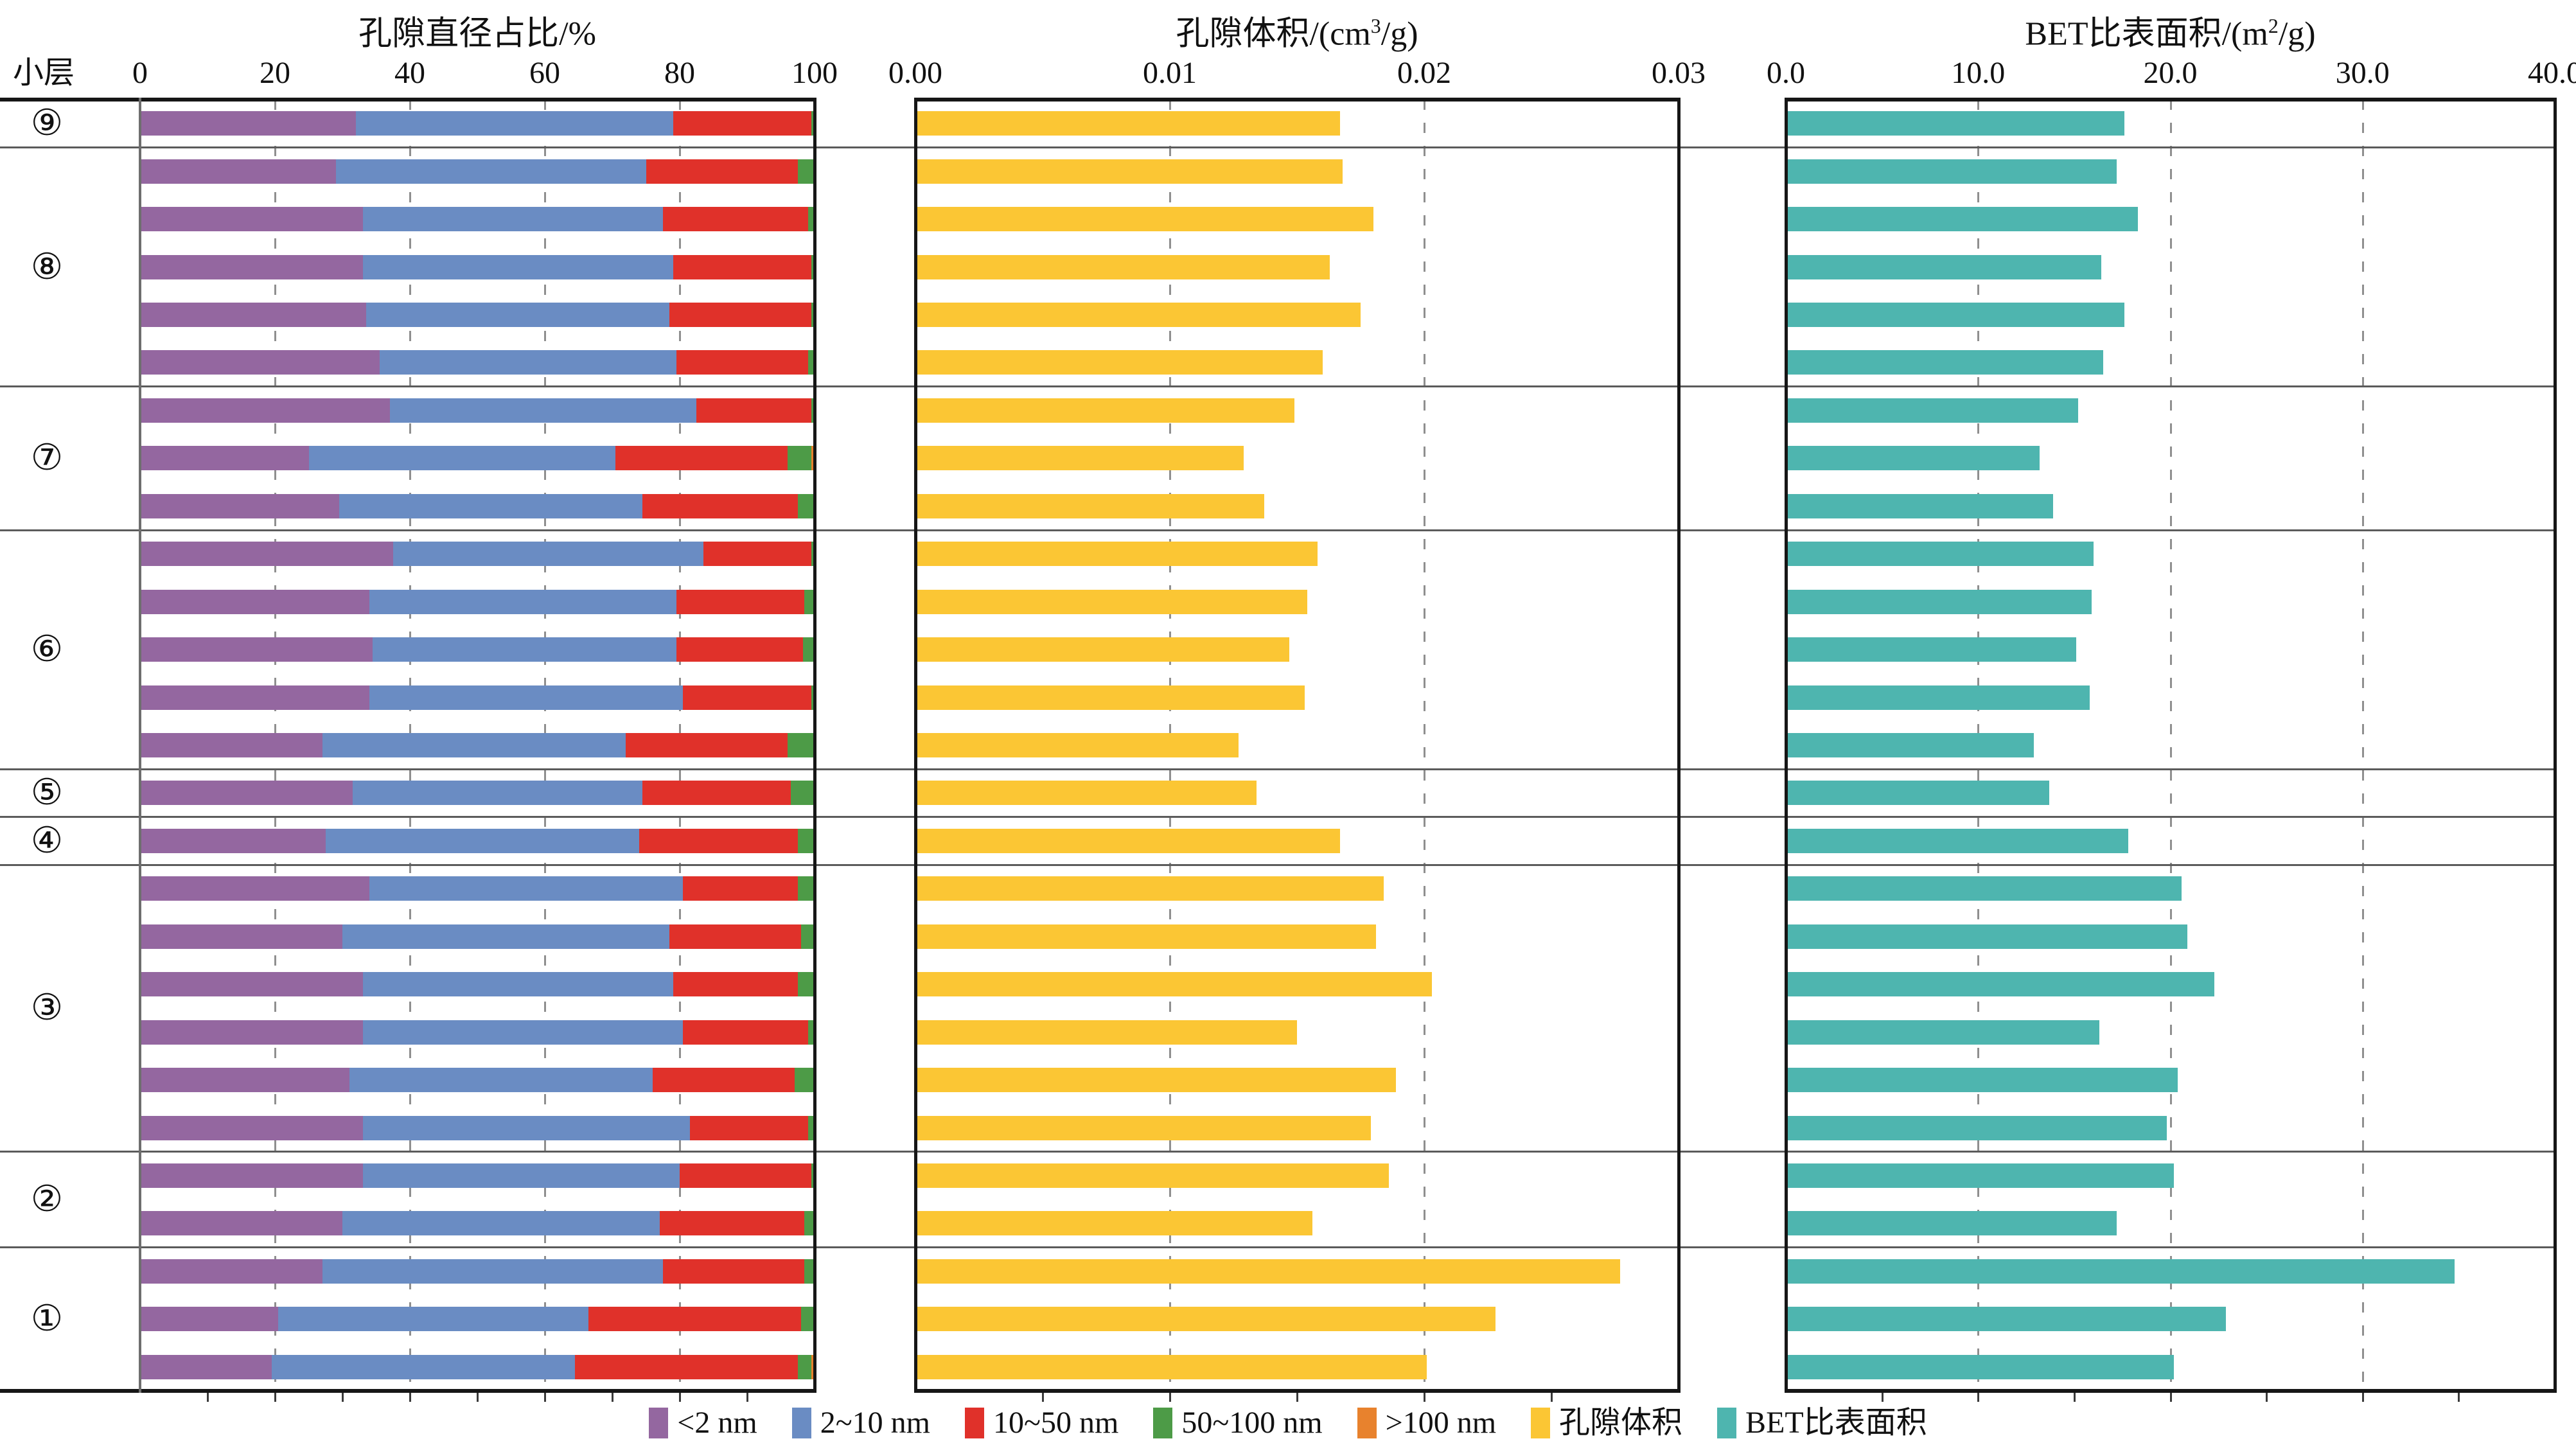  Describe the element at coordinates (1273, 34) in the screenshot. I see `pore-volume-title-text: 孔隙体积/(cm` at that location.